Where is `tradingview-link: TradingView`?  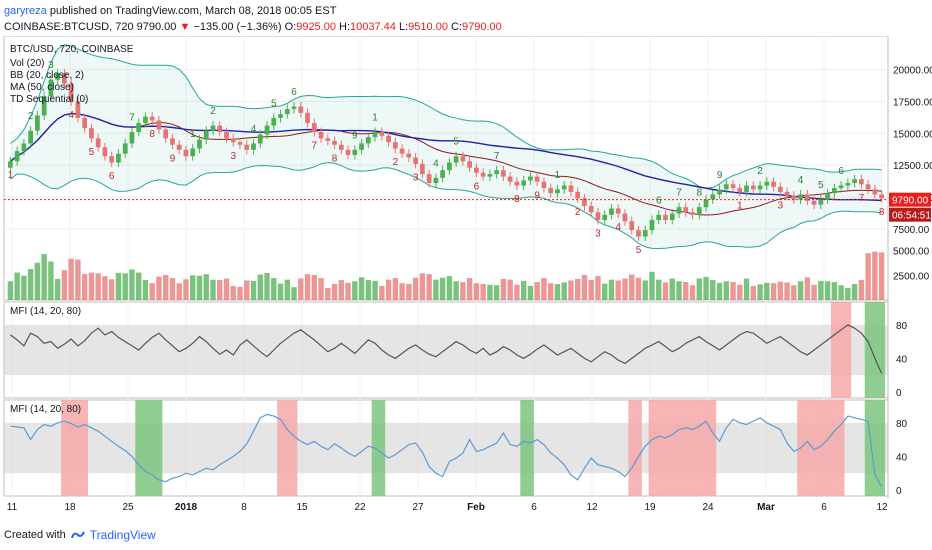 tradingview-link: TradingView is located at coordinates (122, 535).